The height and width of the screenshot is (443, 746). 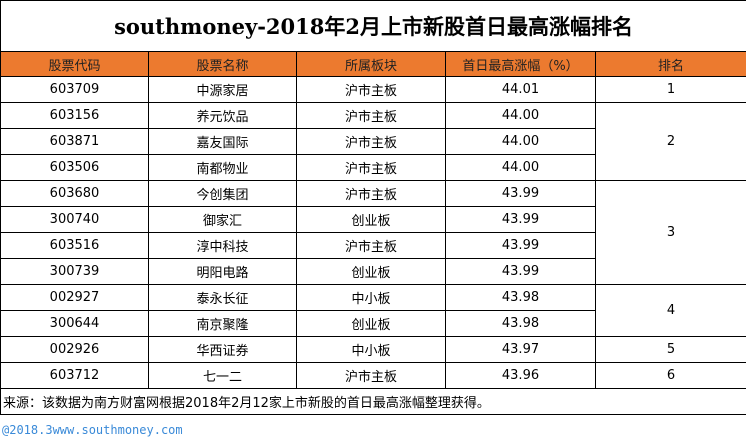 What do you see at coordinates (222, 375) in the screenshot?
I see `table-cell: 七一二` at bounding box center [222, 375].